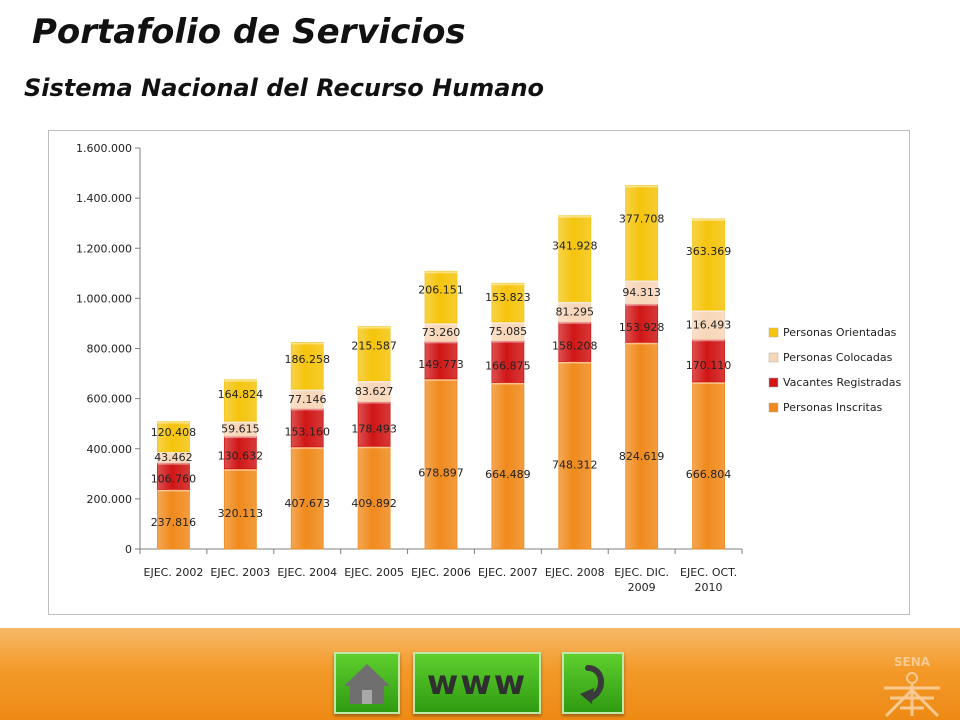 The image size is (960, 720). What do you see at coordinates (709, 587) in the screenshot?
I see `x-tick-label: 2010` at bounding box center [709, 587].